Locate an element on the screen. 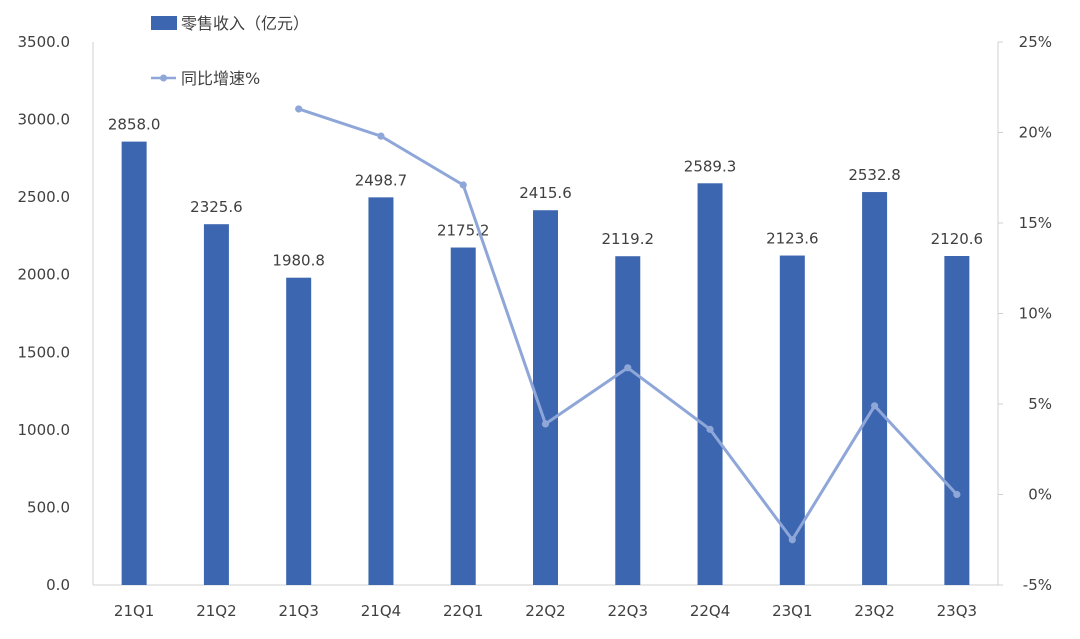  right-y-tick-label: 5% is located at coordinates (1040, 404).